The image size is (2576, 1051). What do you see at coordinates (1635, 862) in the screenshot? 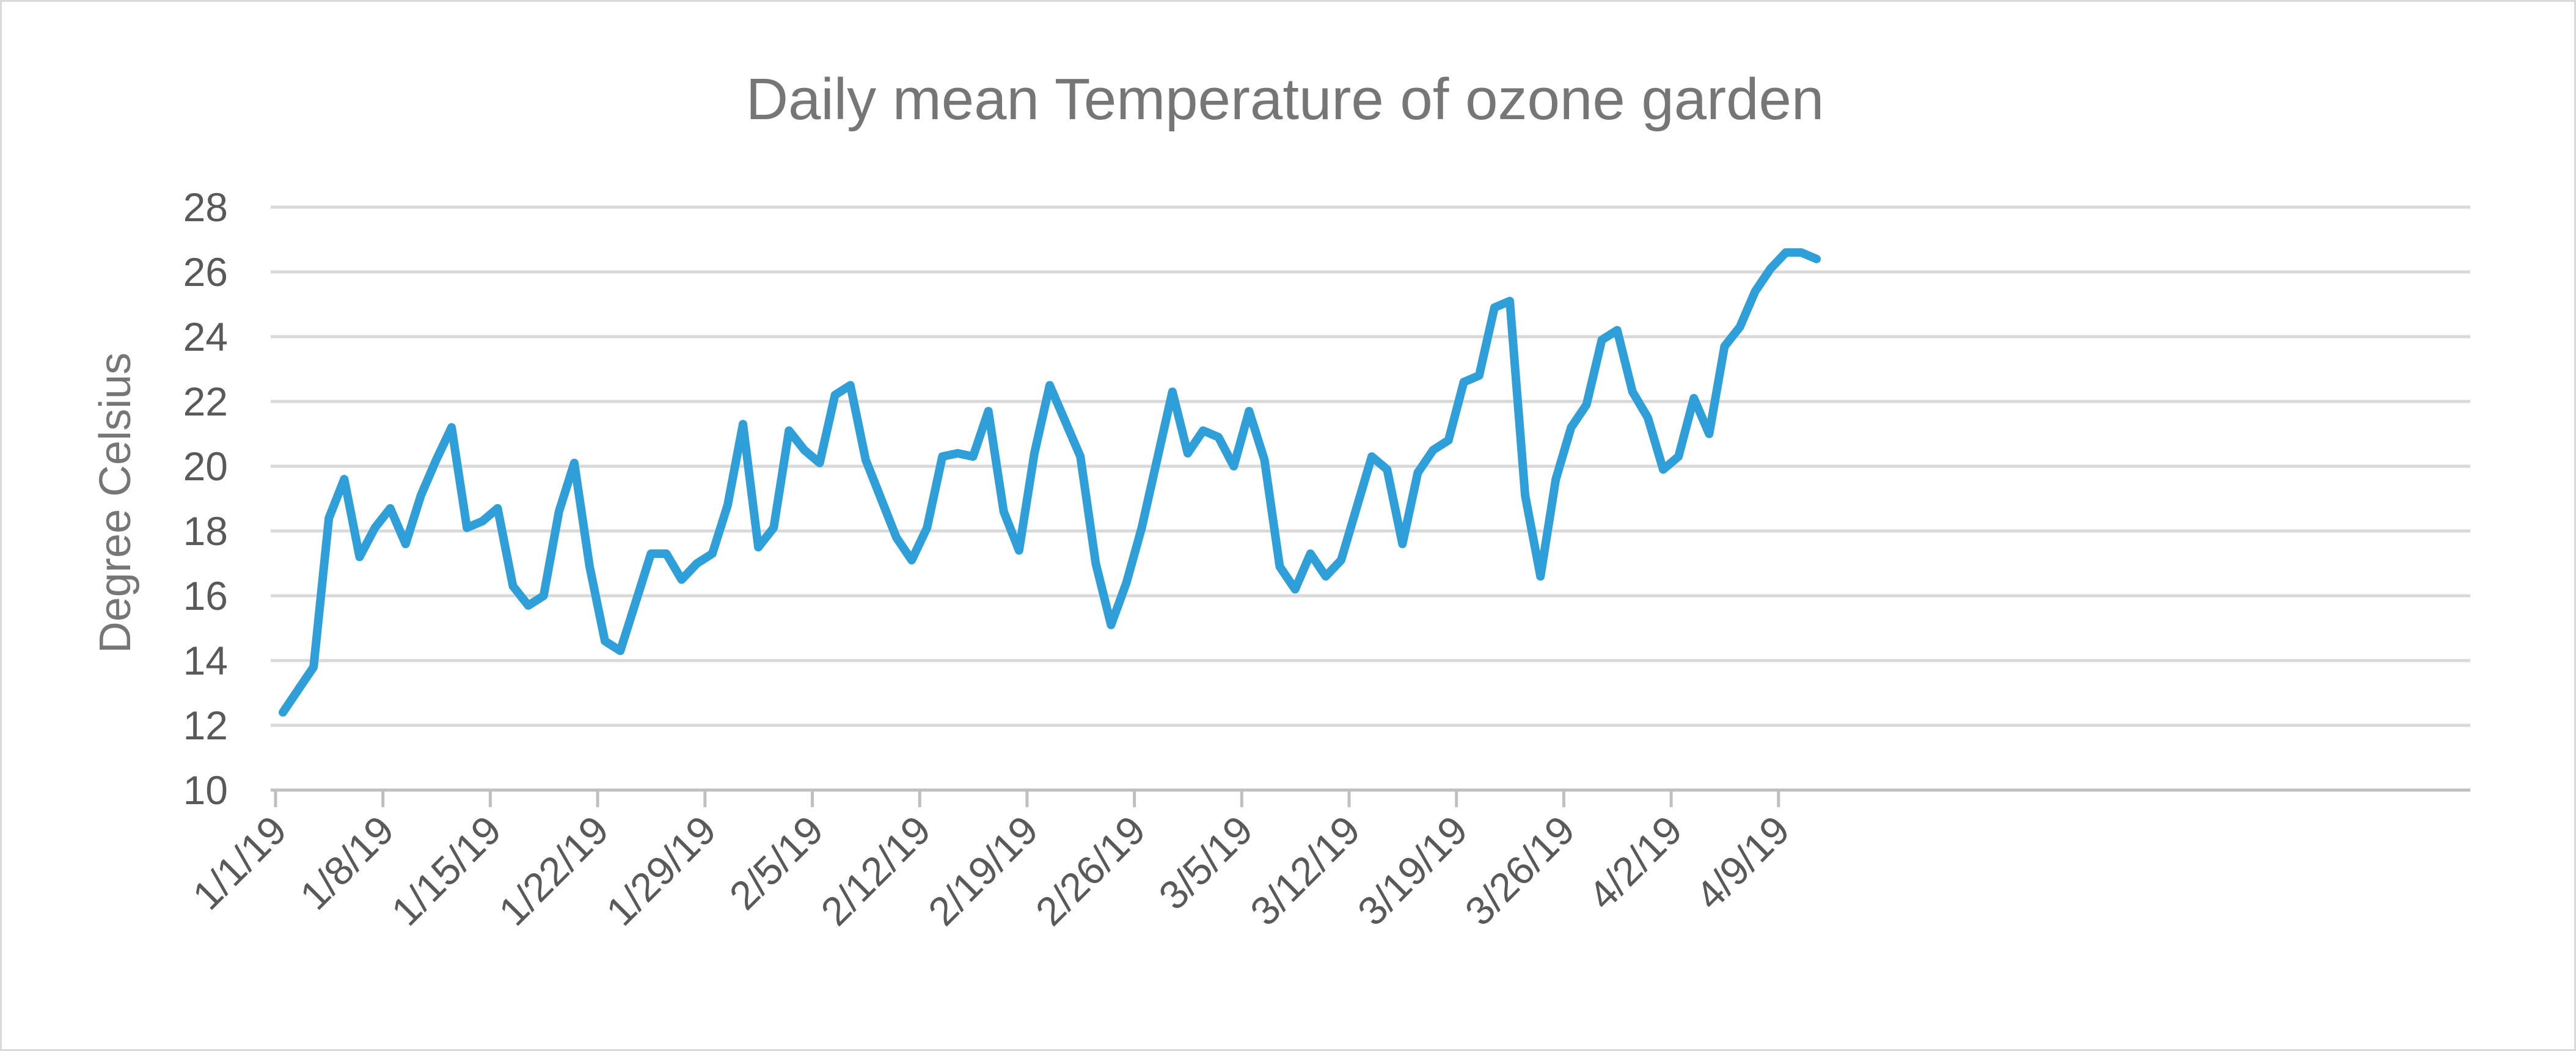
I see `x-tick-label: 4/2/19` at bounding box center [1635, 862].